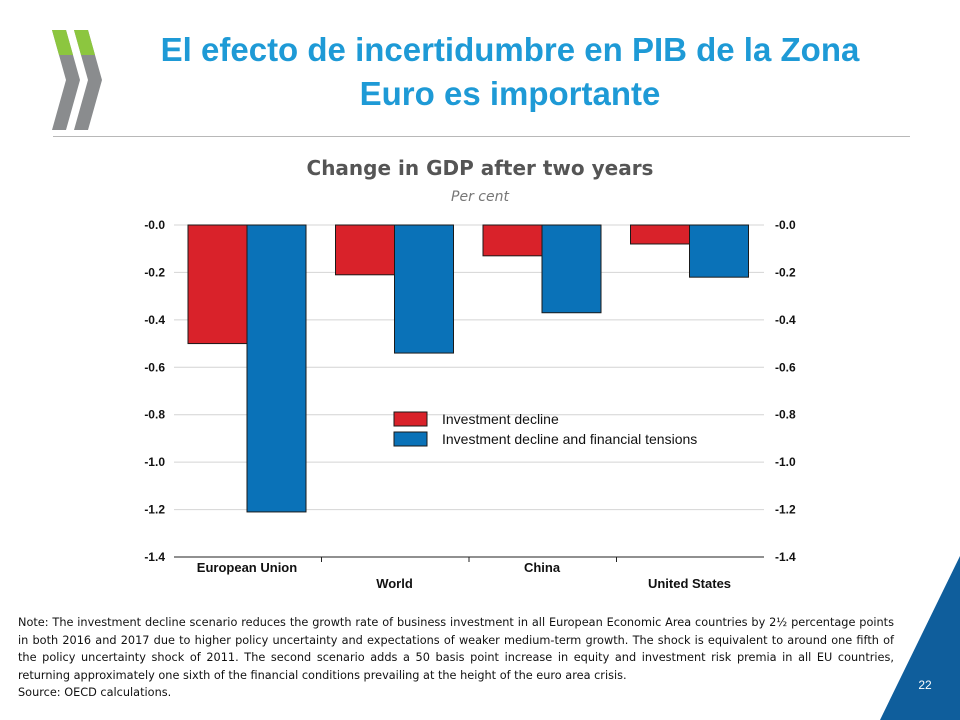 The height and width of the screenshot is (720, 960). What do you see at coordinates (154, 557) in the screenshot?
I see `y-tick-label-left: -1.4` at bounding box center [154, 557].